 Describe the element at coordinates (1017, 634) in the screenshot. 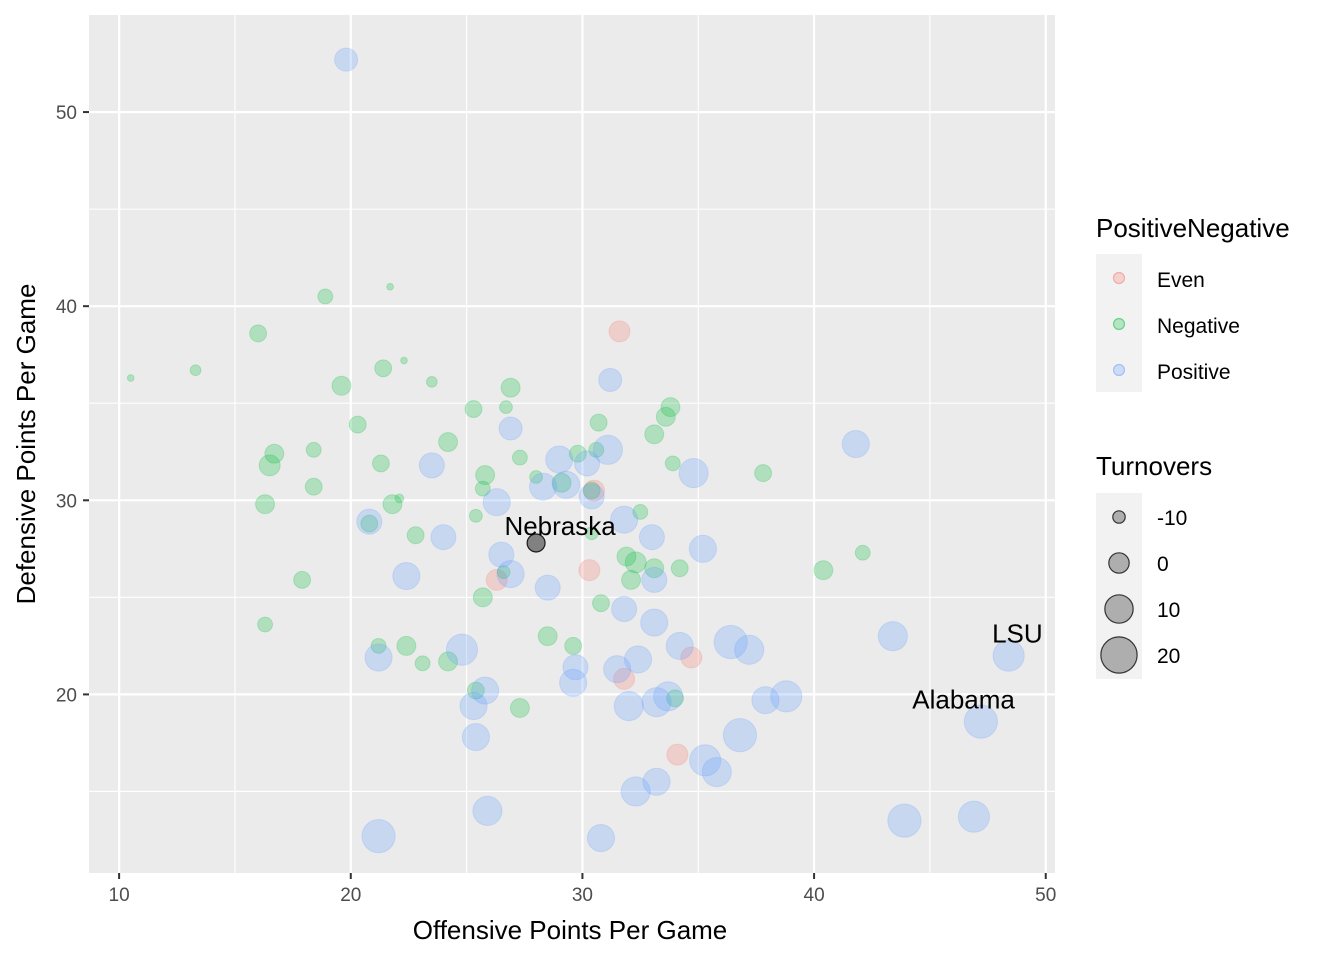

I see `annotation-lsu: LSU` at that location.